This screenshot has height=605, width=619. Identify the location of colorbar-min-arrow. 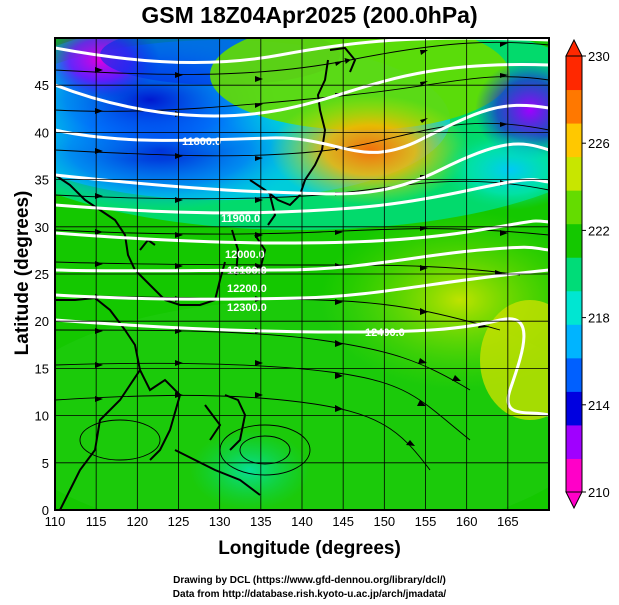
(574, 500).